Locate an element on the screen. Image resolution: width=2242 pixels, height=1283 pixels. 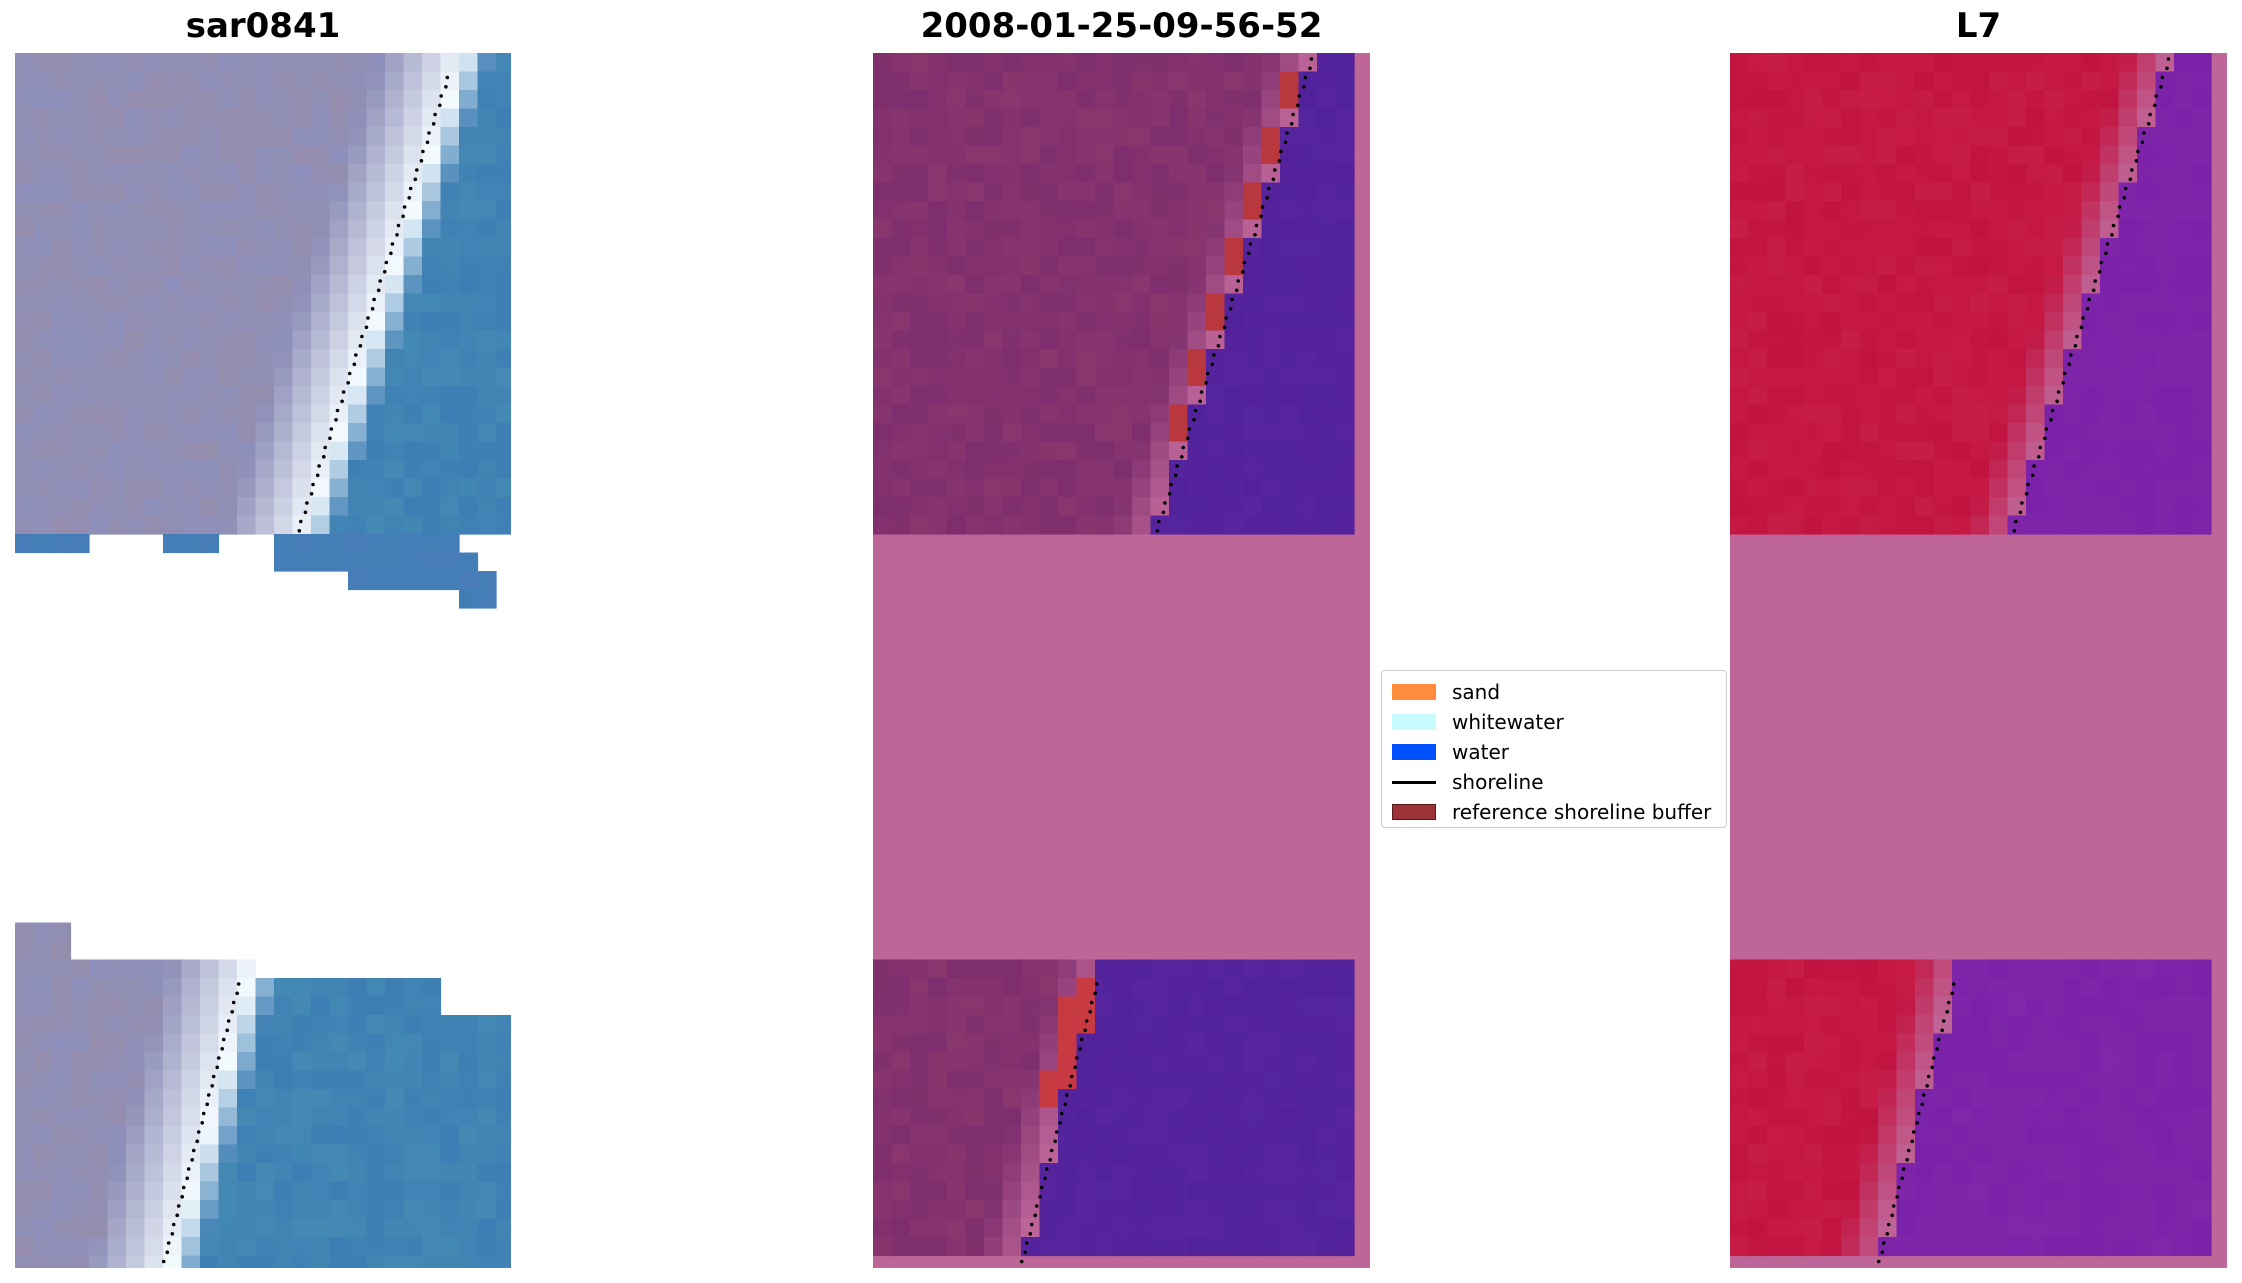
legend-label: whitewater is located at coordinates (1508, 722).